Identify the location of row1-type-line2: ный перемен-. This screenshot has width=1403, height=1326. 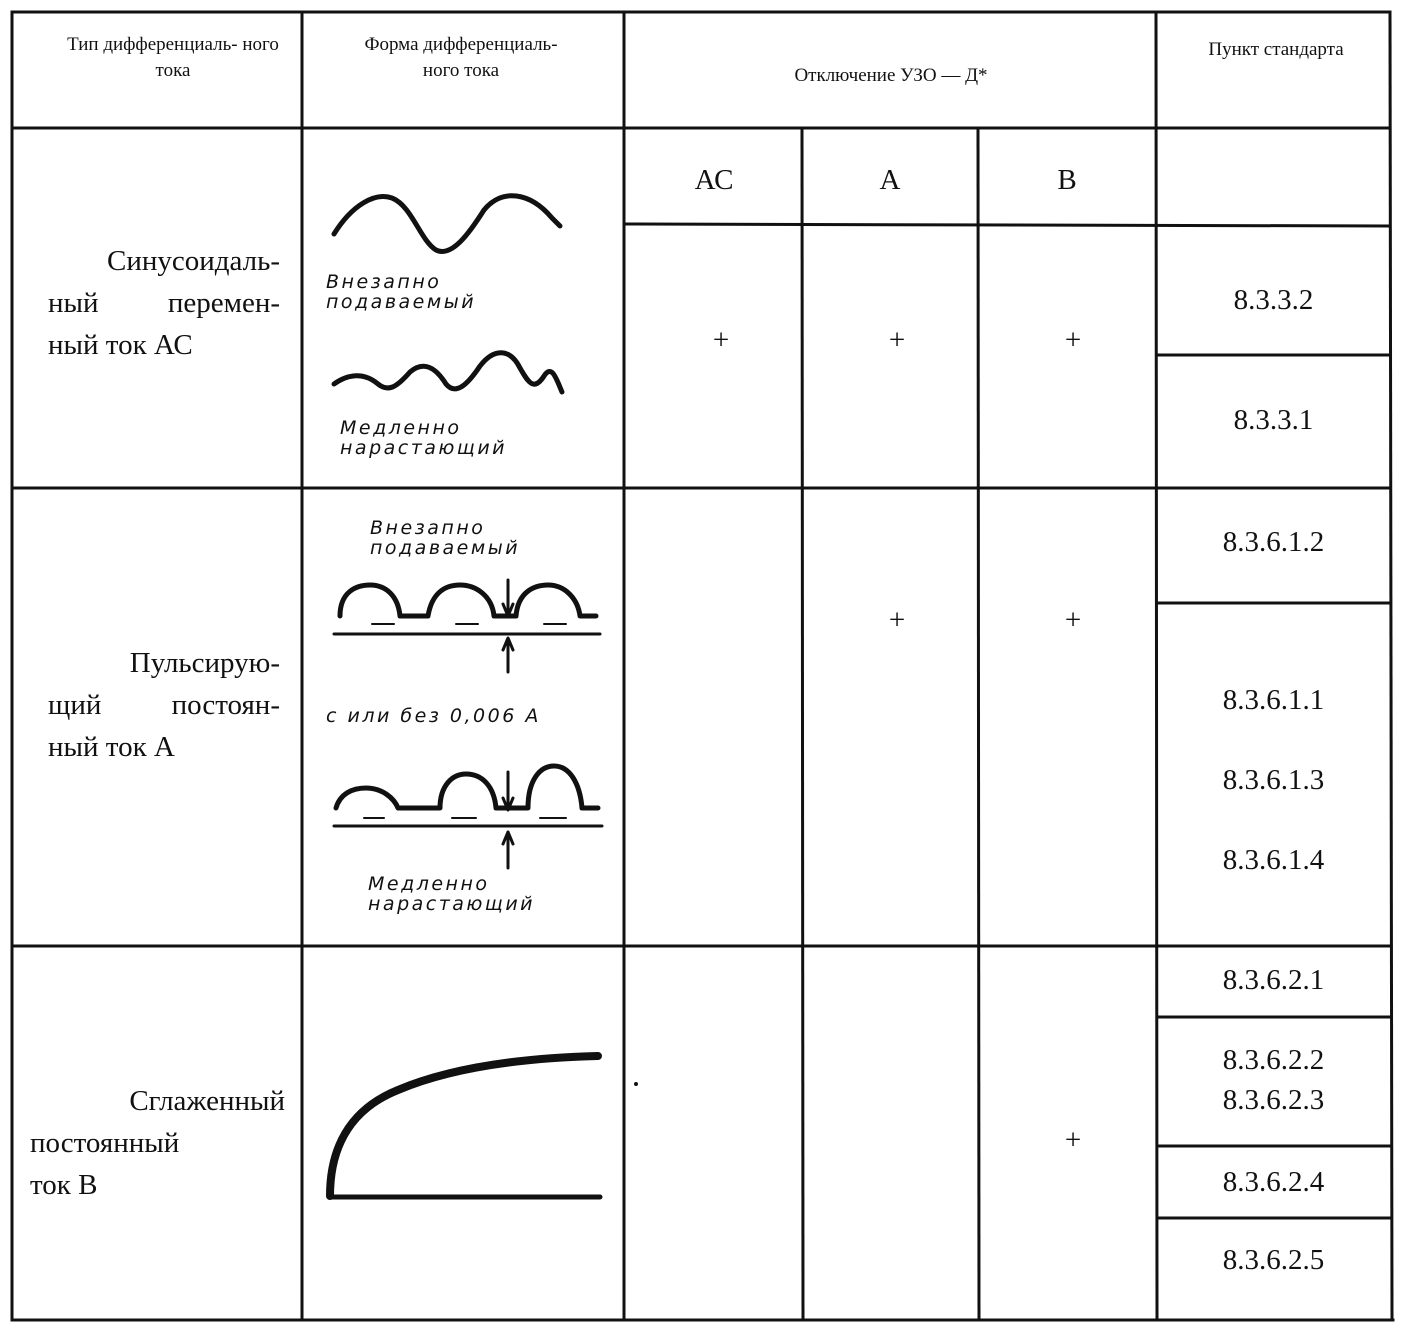
(164, 303).